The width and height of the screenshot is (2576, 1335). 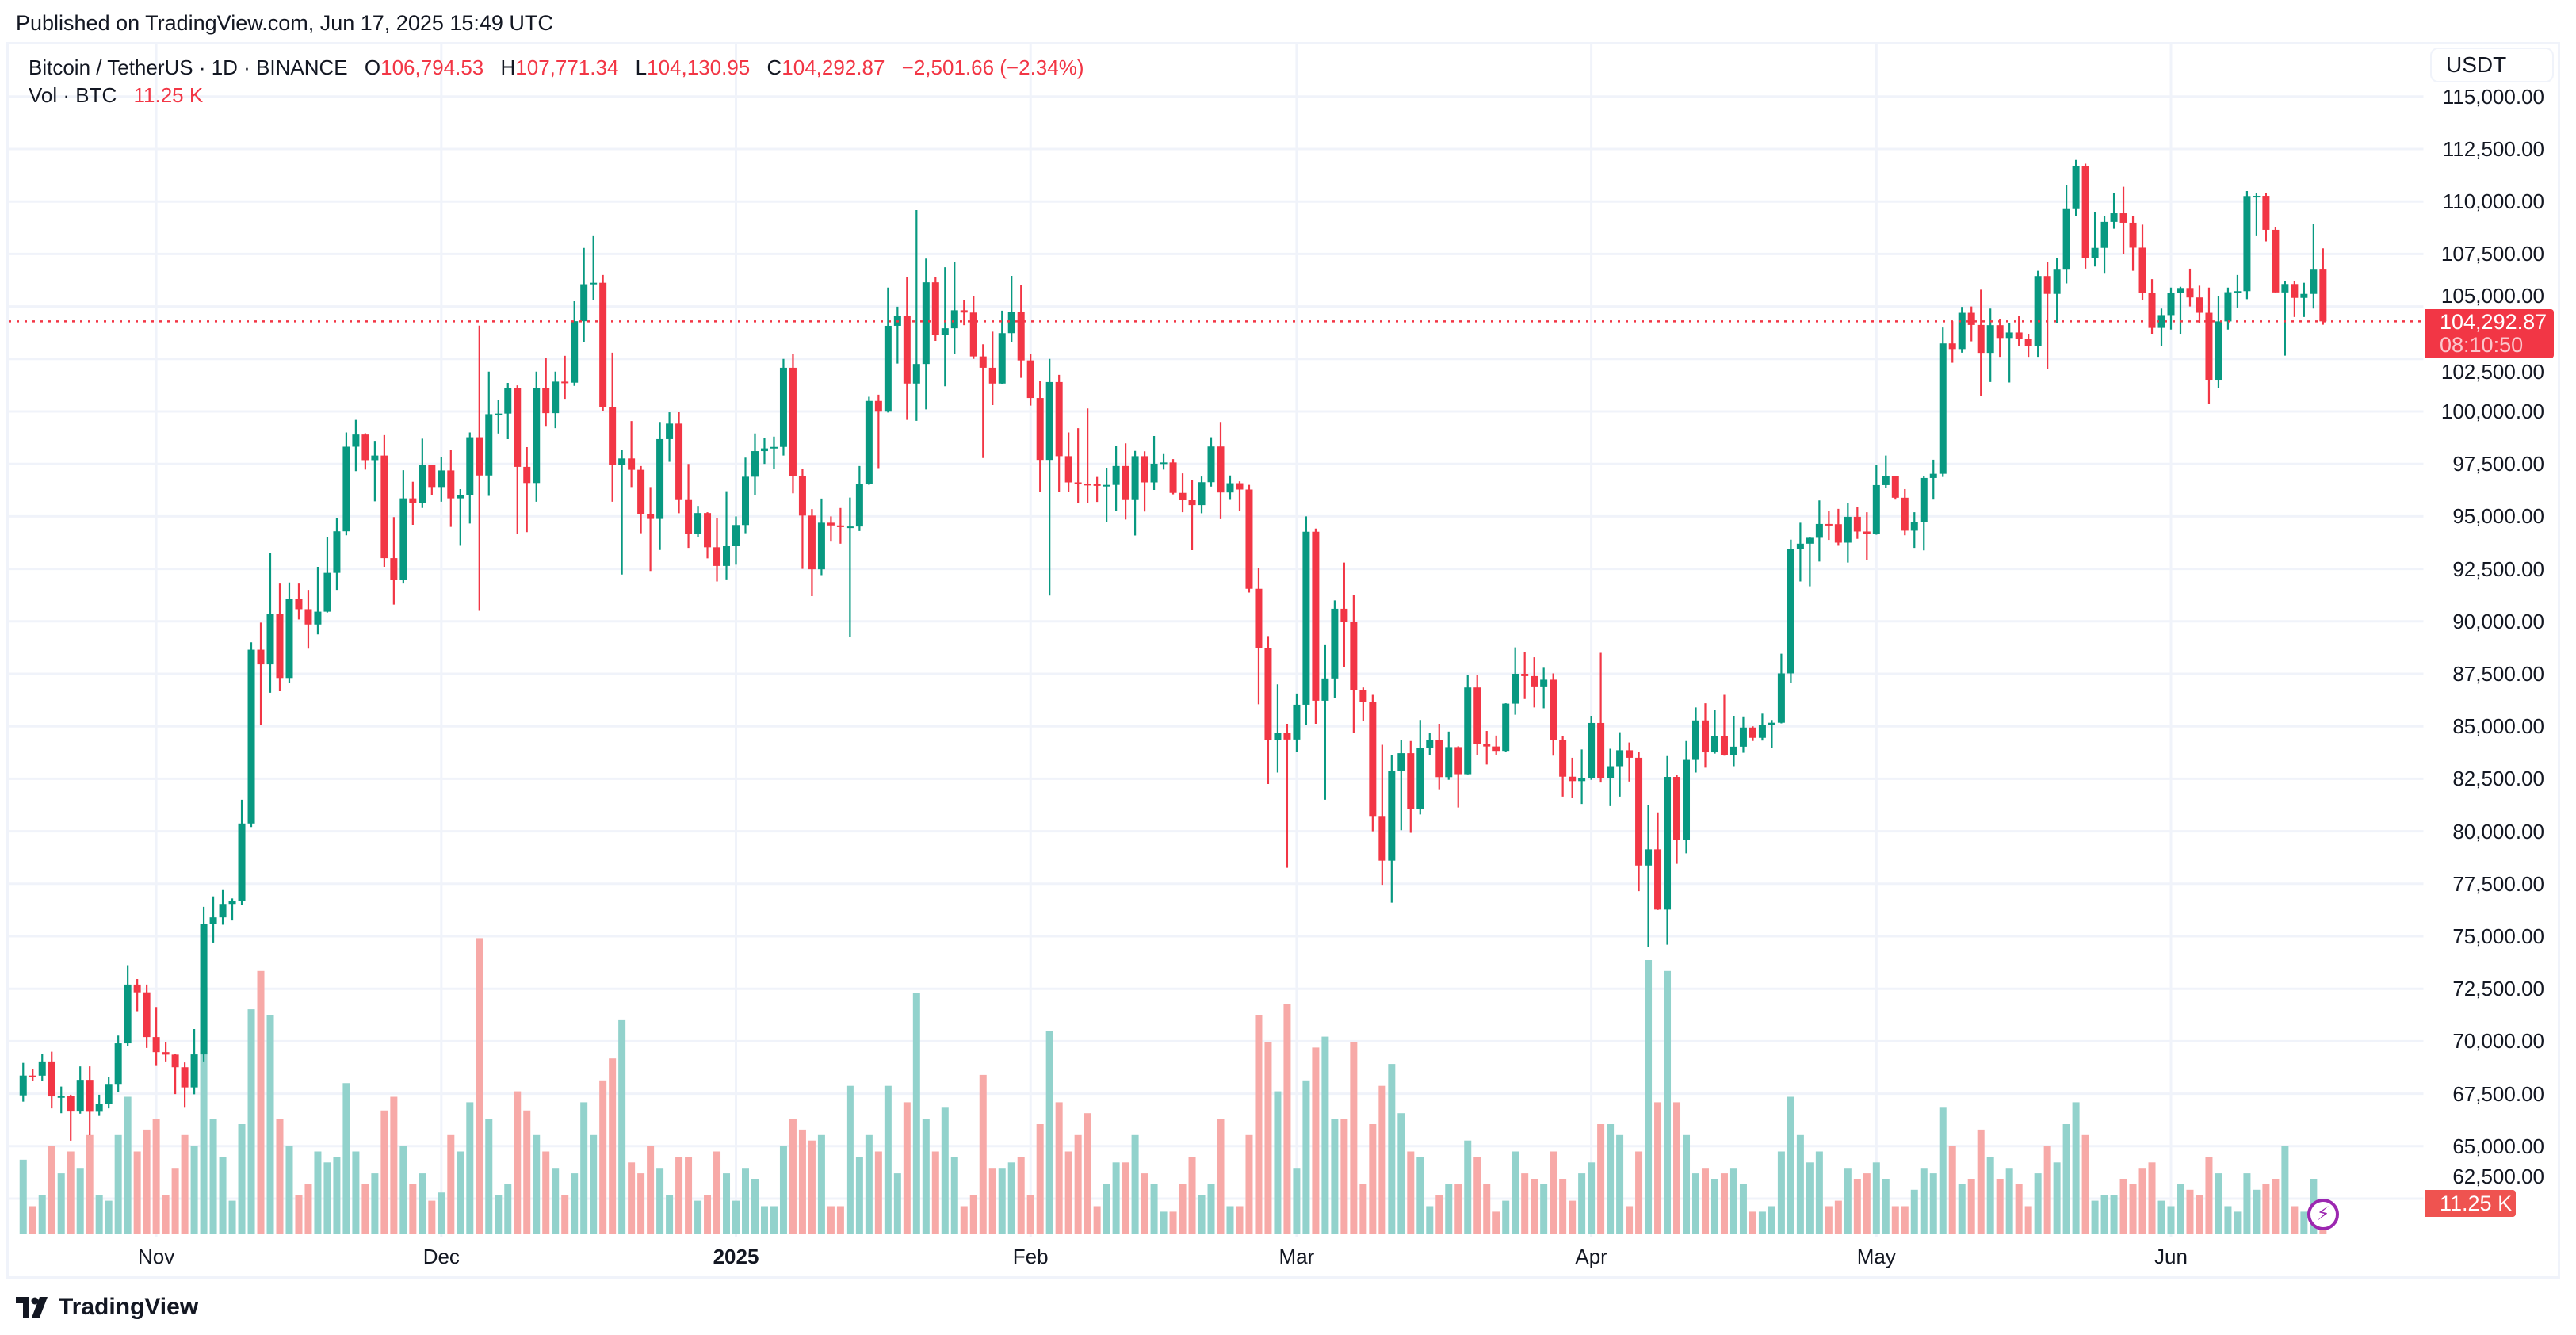 What do you see at coordinates (372, 67) in the screenshot?
I see `open-label: O` at bounding box center [372, 67].